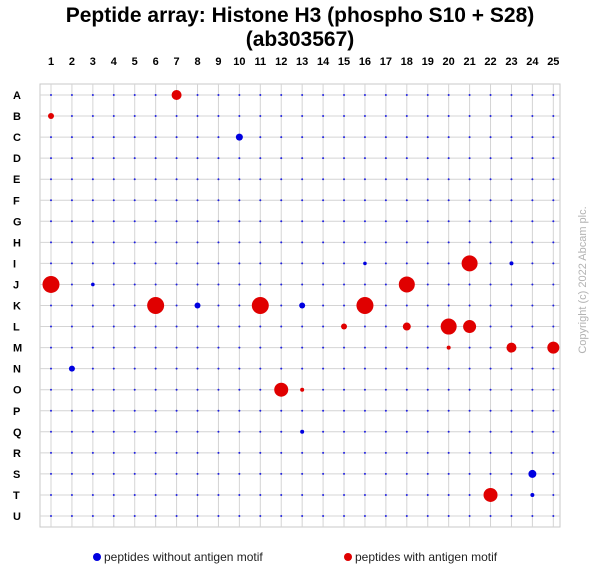  What do you see at coordinates (406, 326) in the screenshot?
I see `spot-L18` at bounding box center [406, 326].